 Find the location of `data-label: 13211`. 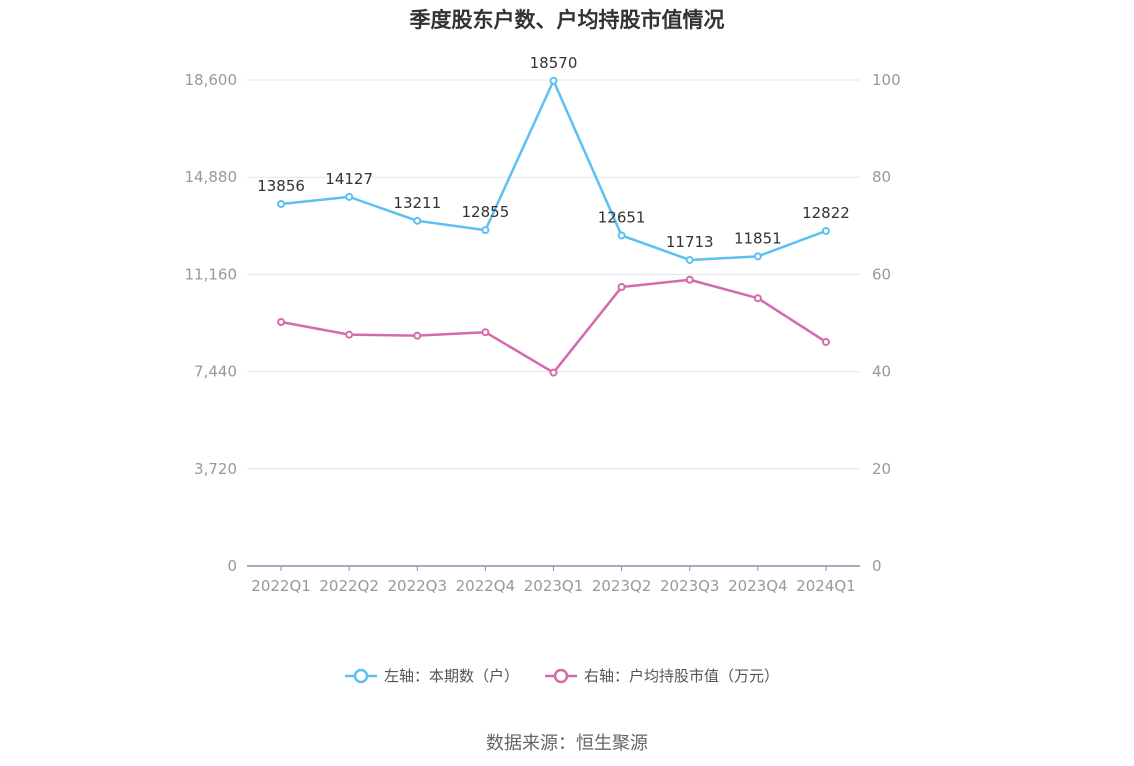

data-label: 13211 is located at coordinates (417, 203).